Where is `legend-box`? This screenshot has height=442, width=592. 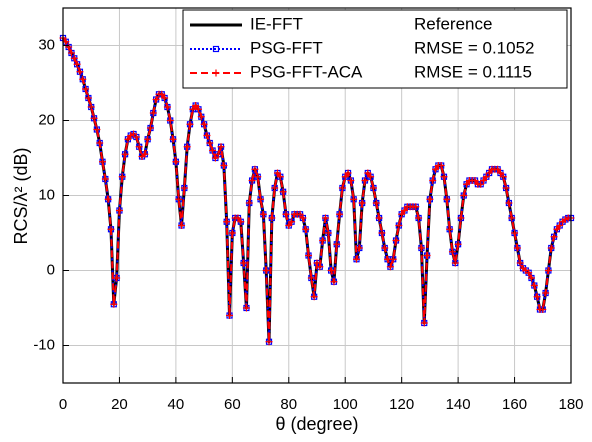
legend-box is located at coordinates (375, 49).